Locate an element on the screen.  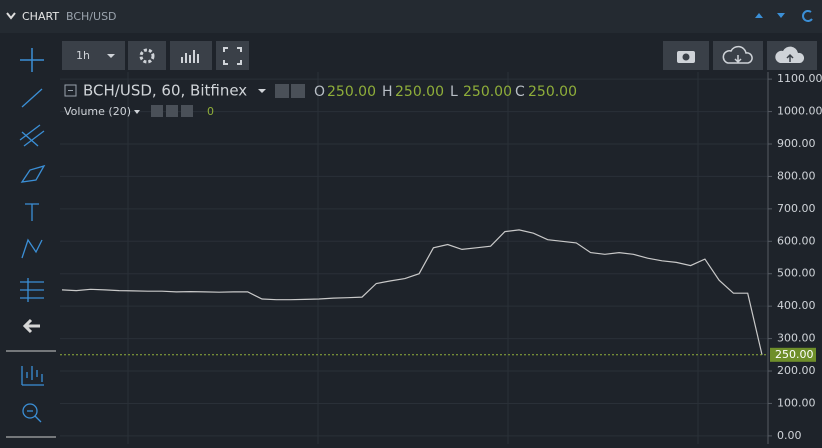
down-icon is located at coordinates (781, 15).